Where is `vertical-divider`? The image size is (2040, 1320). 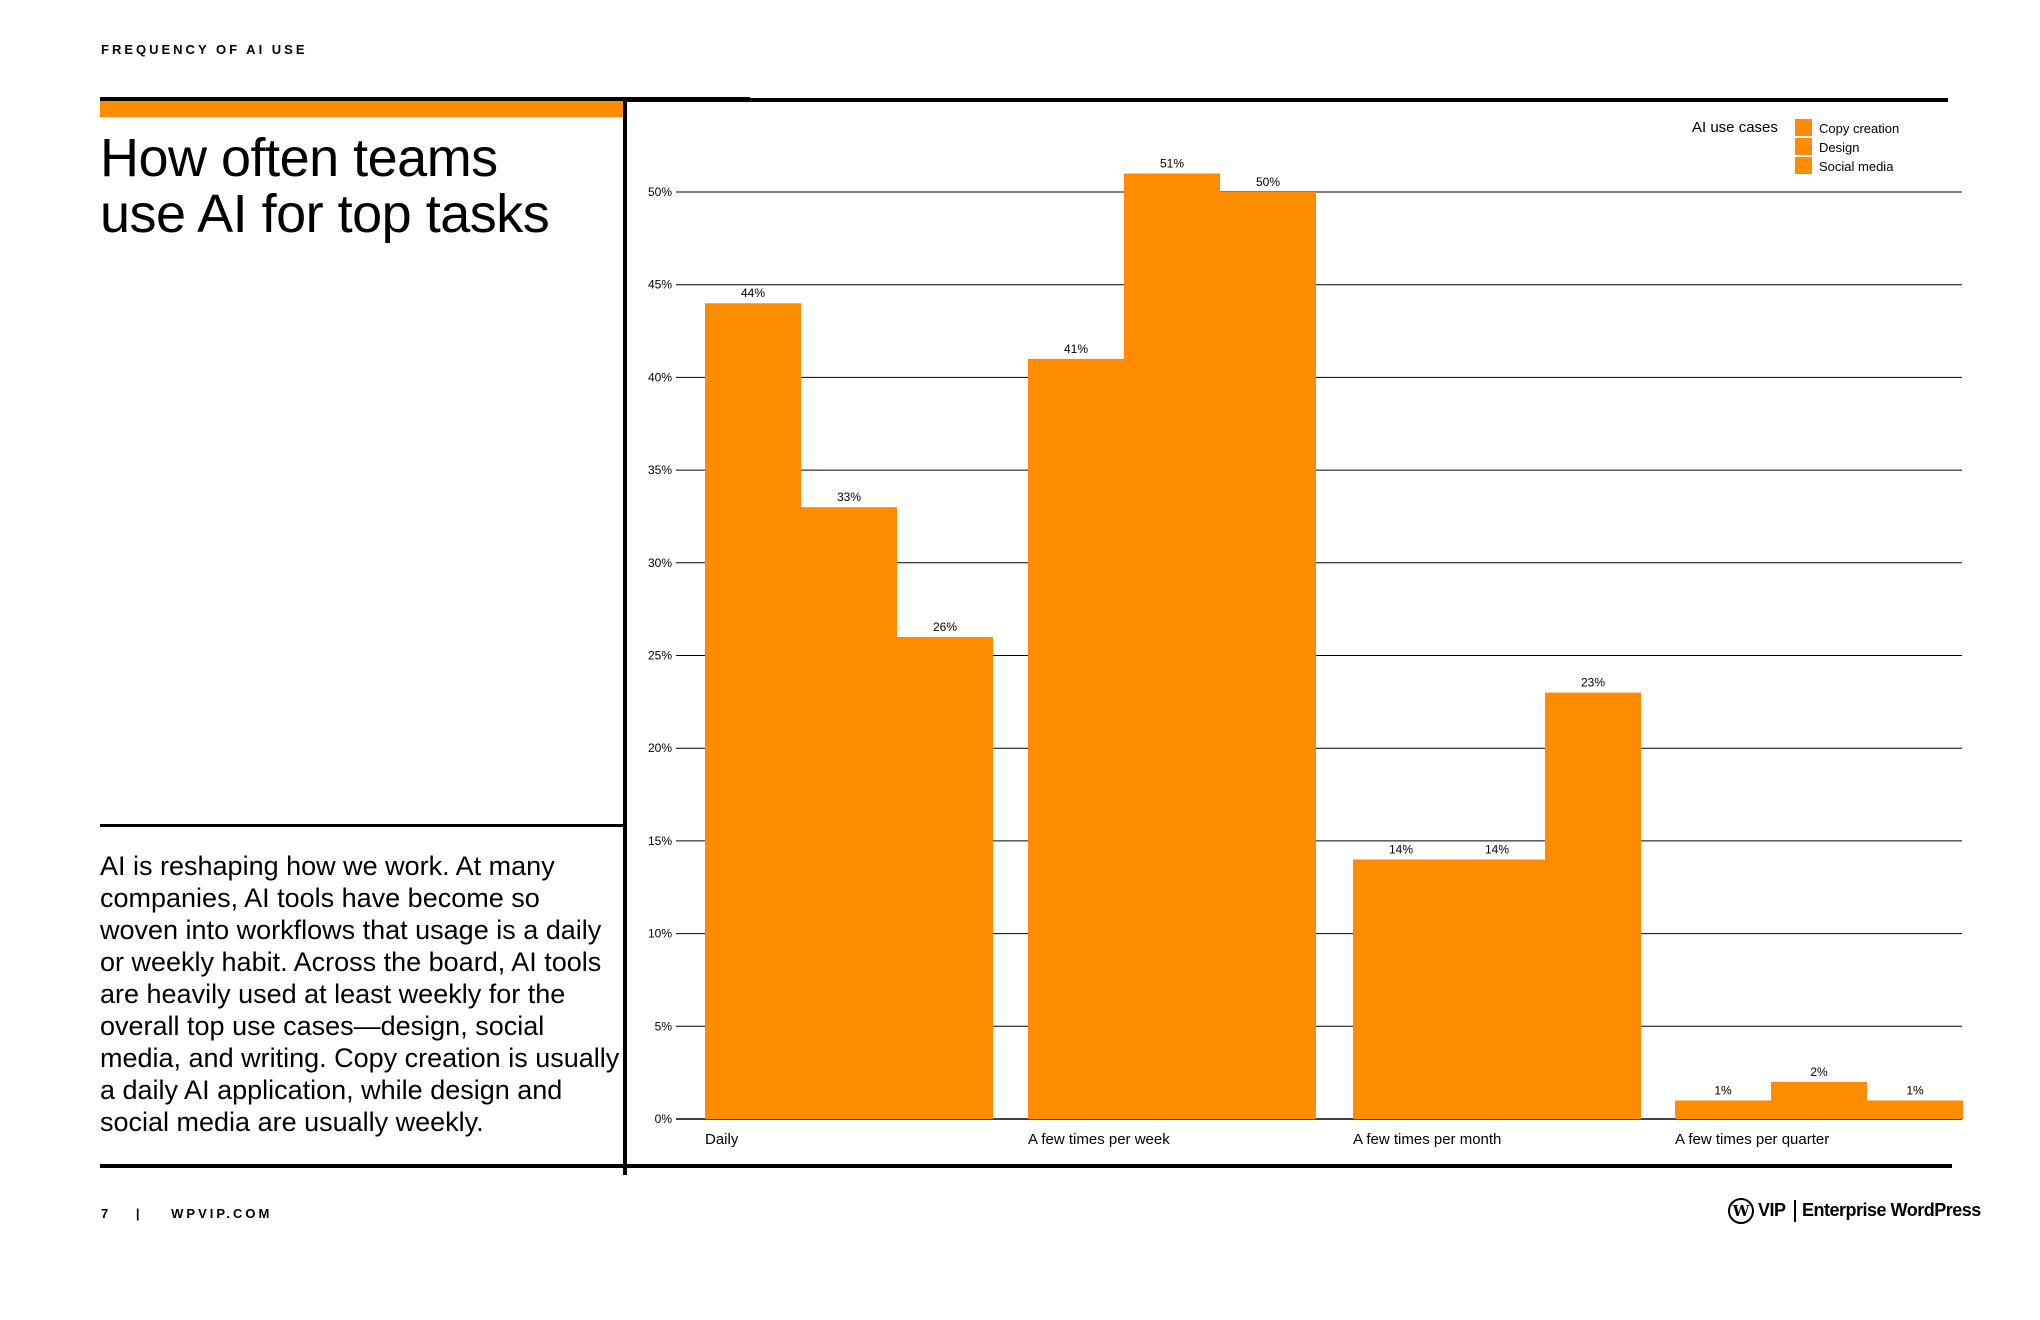 vertical-divider is located at coordinates (625, 636).